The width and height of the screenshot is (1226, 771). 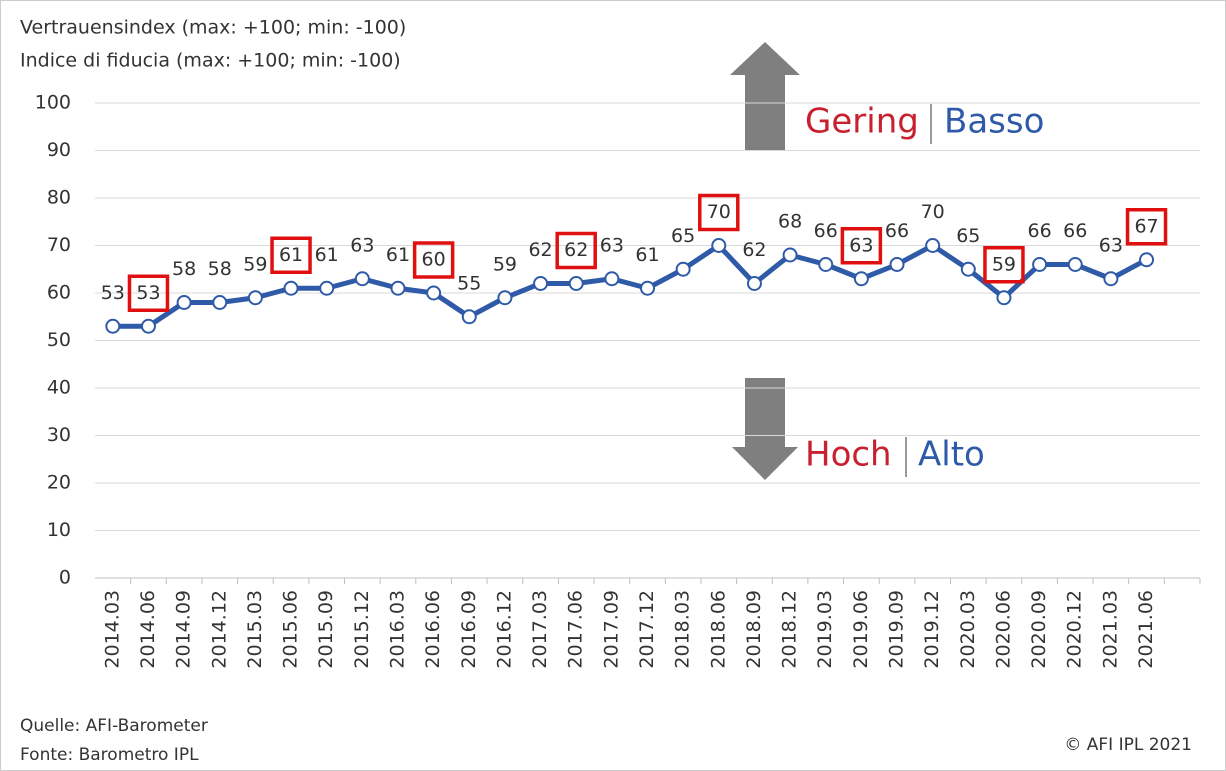 I want to click on y-tick-label: 50, so click(x=59, y=340).